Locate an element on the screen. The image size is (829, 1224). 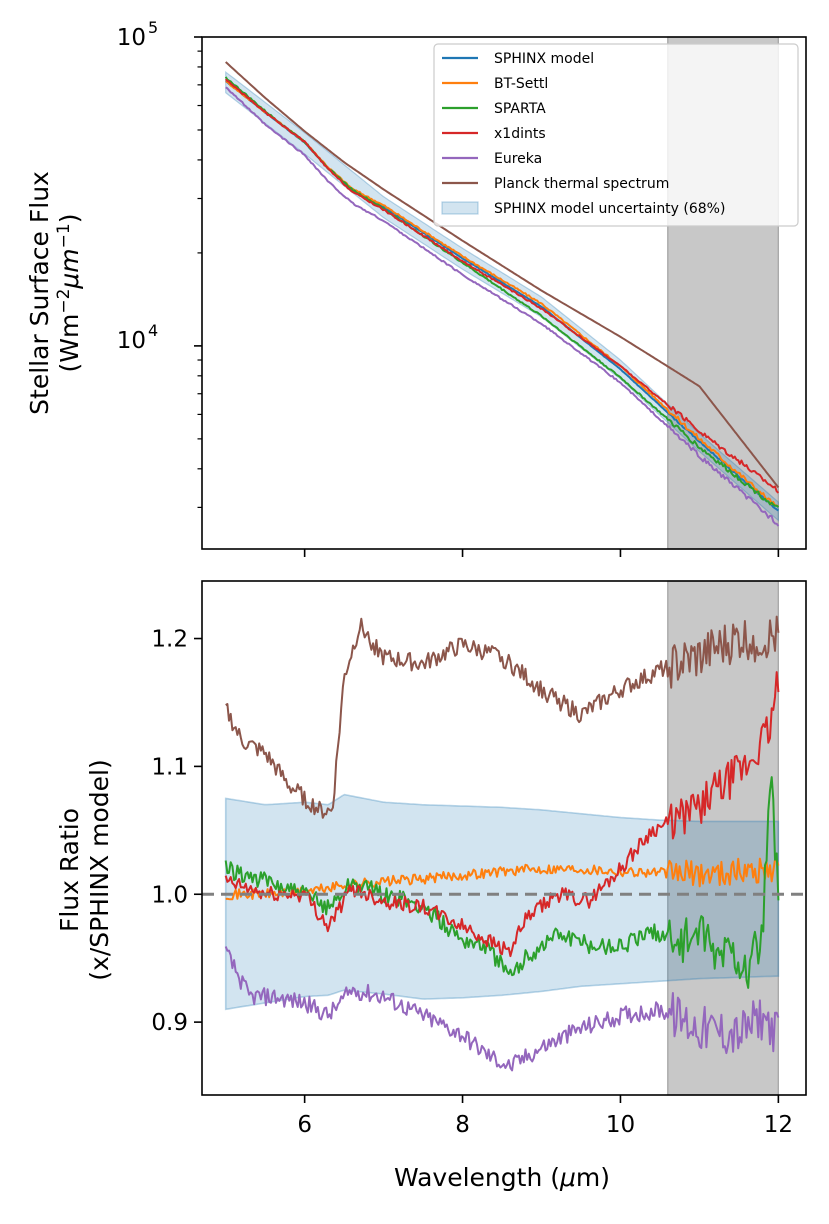
legend-label-x1dints: x1dints is located at coordinates (520, 134).